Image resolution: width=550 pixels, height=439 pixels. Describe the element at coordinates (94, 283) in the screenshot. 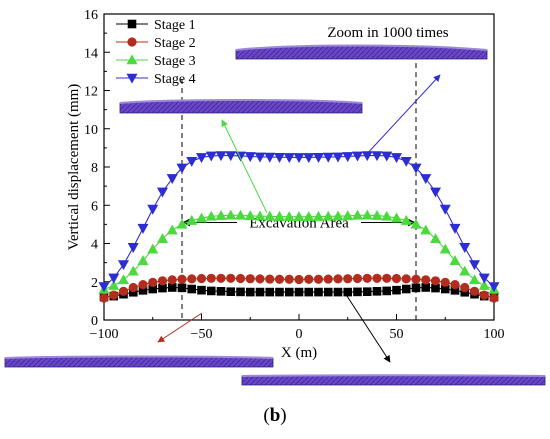

I see `y-tick-label: 2` at that location.